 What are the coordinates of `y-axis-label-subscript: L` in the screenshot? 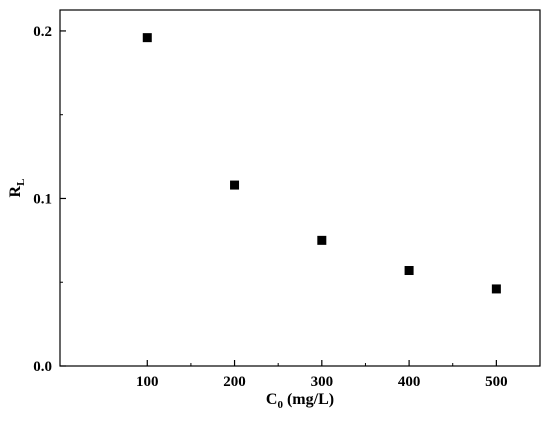 It's located at (21, 182).